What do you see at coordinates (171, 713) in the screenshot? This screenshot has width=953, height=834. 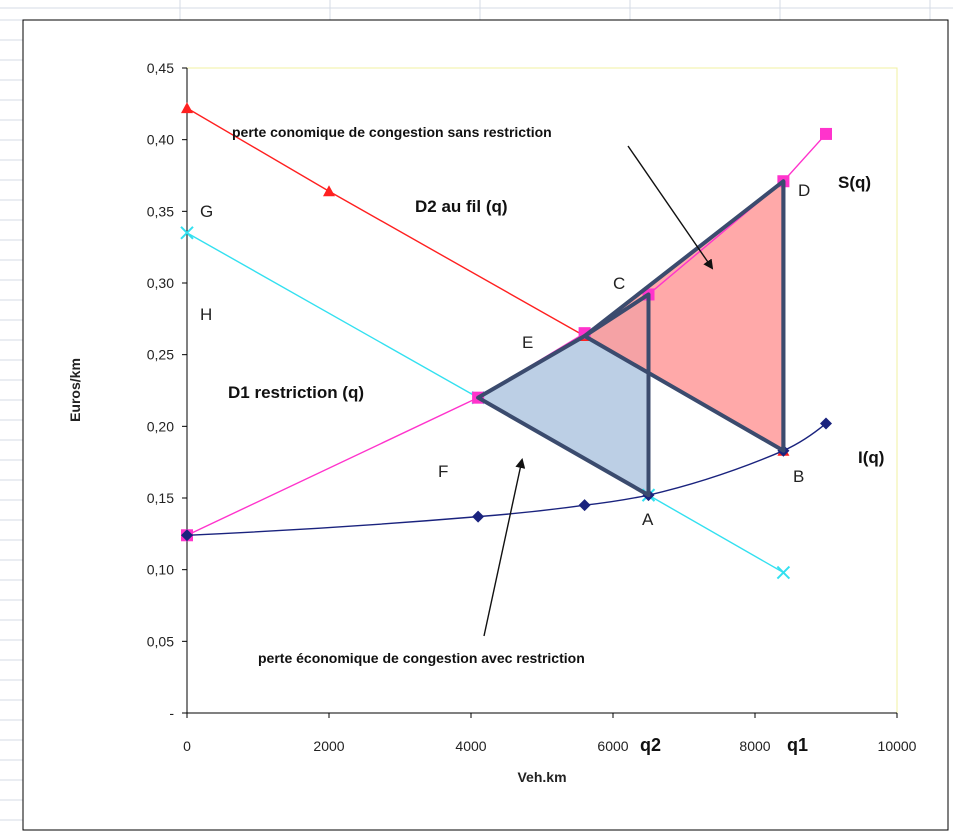 I see `y-tick-label: -` at bounding box center [171, 713].